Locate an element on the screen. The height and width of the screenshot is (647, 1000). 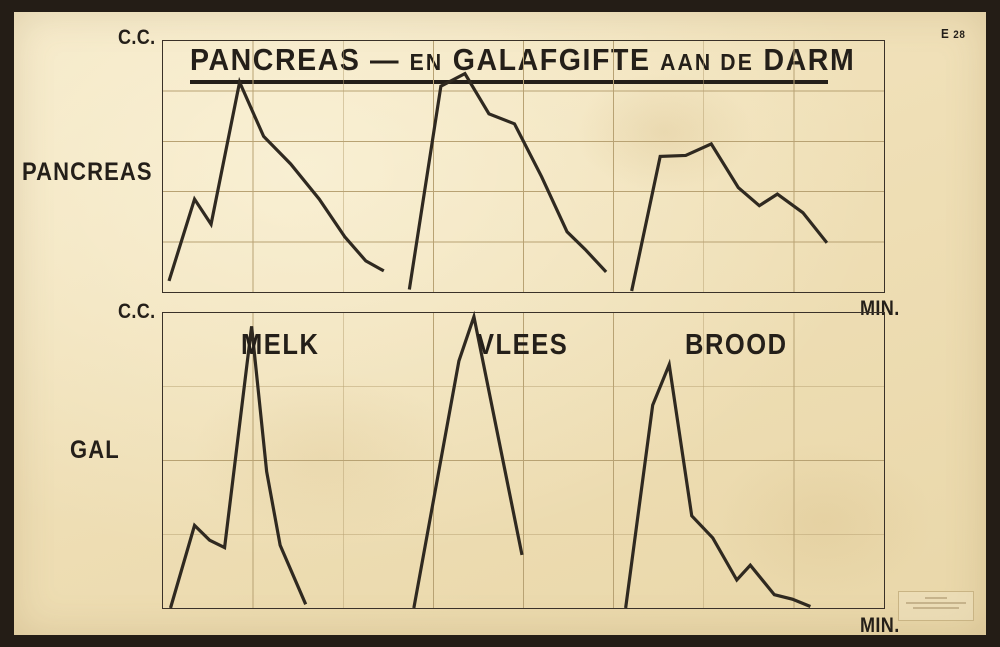
plate-code-letter: E is located at coordinates (945, 33).